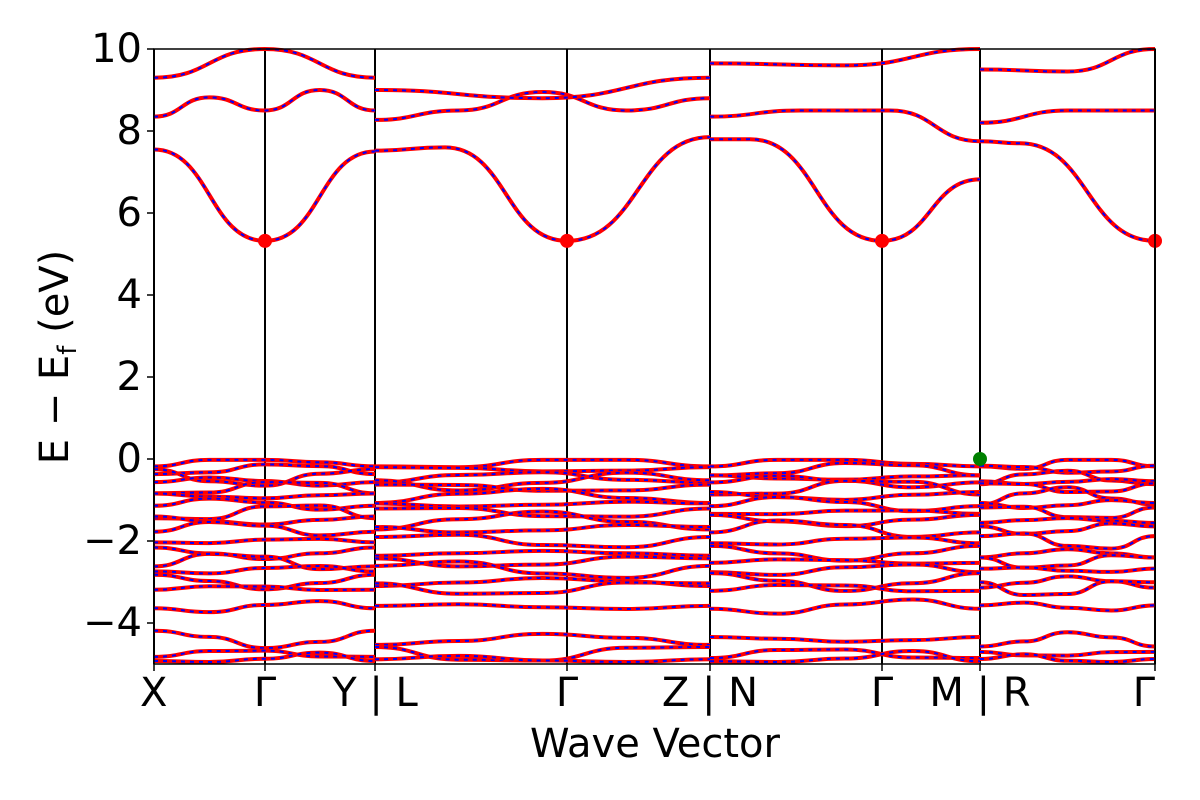 The image size is (1200, 800). Describe the element at coordinates (55, 291) in the screenshot. I see `y-axis-title-unit: (eV)` at that location.